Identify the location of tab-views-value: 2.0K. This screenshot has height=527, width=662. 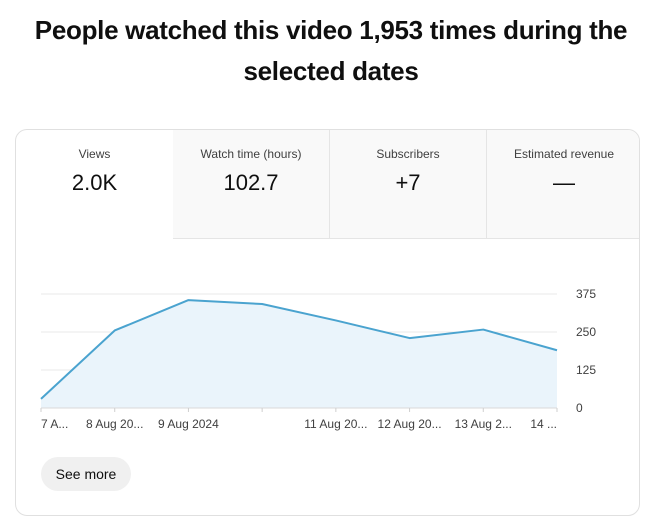
(94, 182).